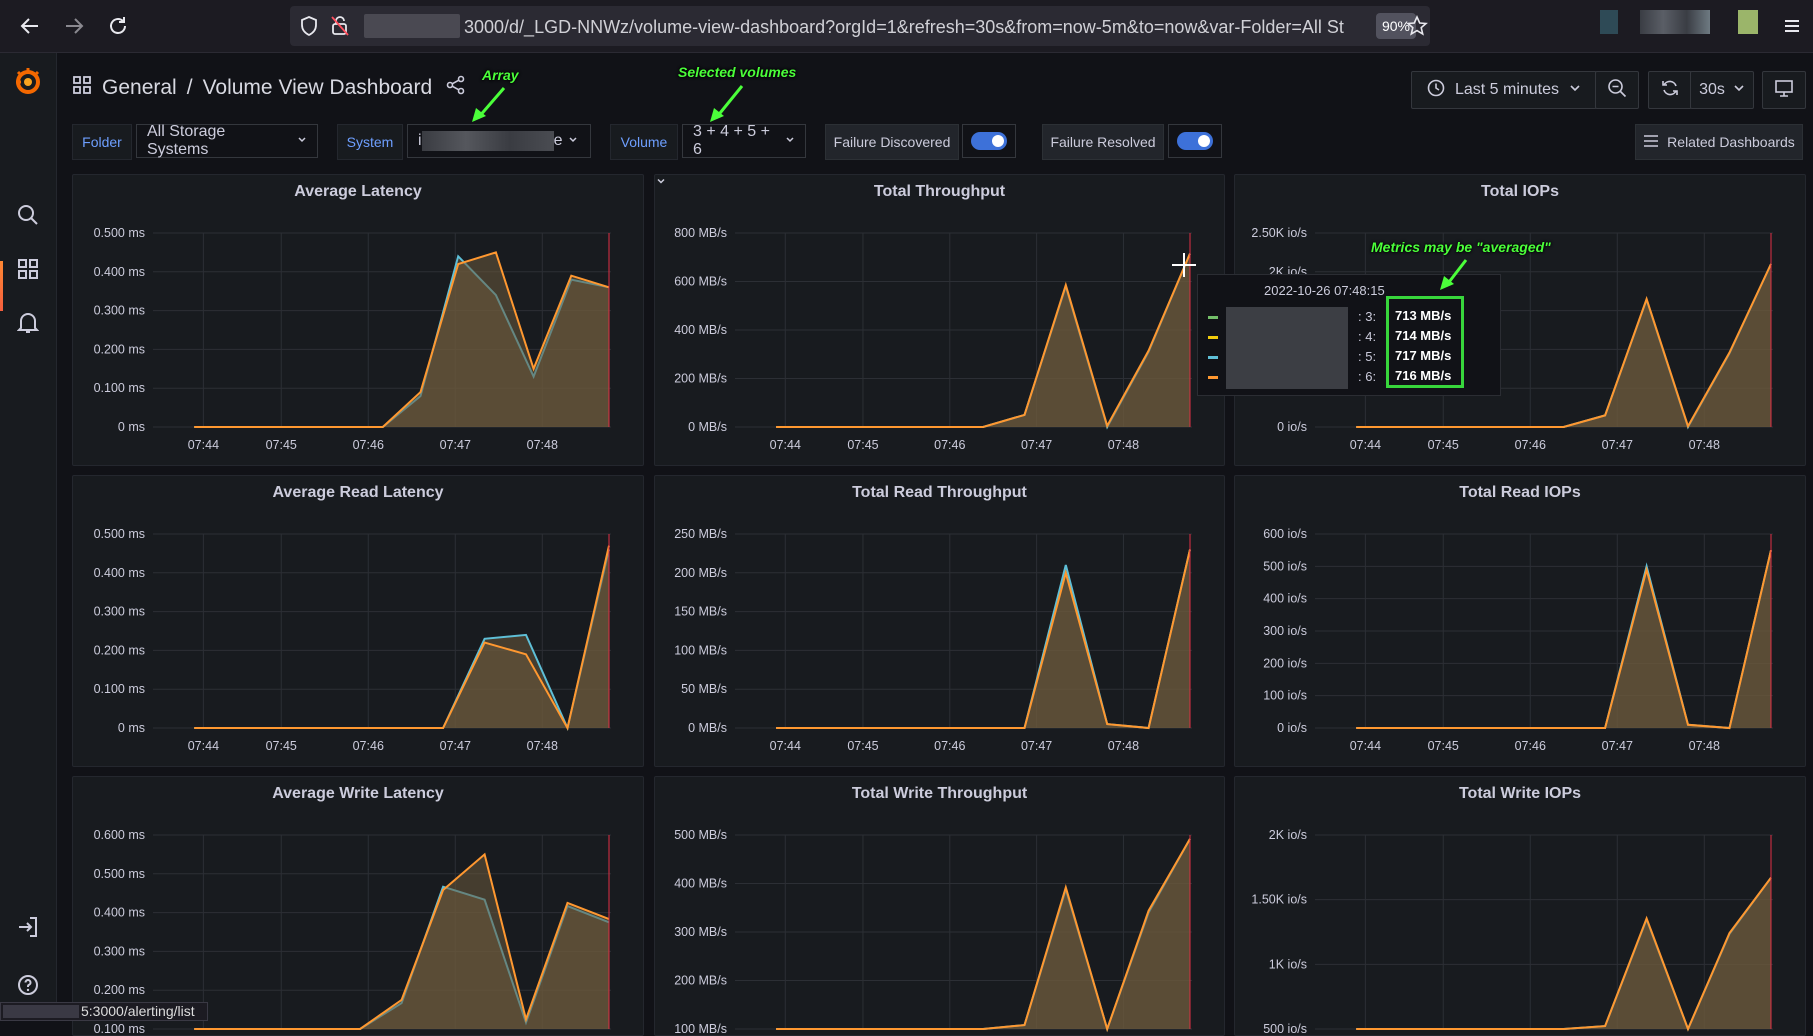 The height and width of the screenshot is (1036, 1813). What do you see at coordinates (370, 142) in the screenshot?
I see `system-variable-label: System` at bounding box center [370, 142].